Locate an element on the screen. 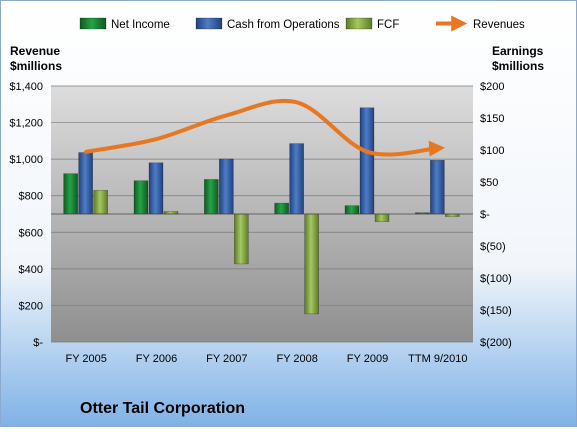 The height and width of the screenshot is (432, 577). legend-cash-from-operations: Cash from Operations is located at coordinates (268, 24).